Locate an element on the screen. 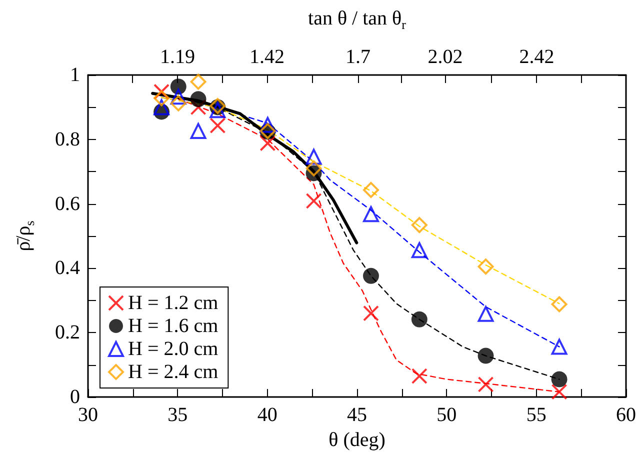 This screenshot has width=640, height=458. legend-label: H = 1.2 cm is located at coordinates (173, 303).